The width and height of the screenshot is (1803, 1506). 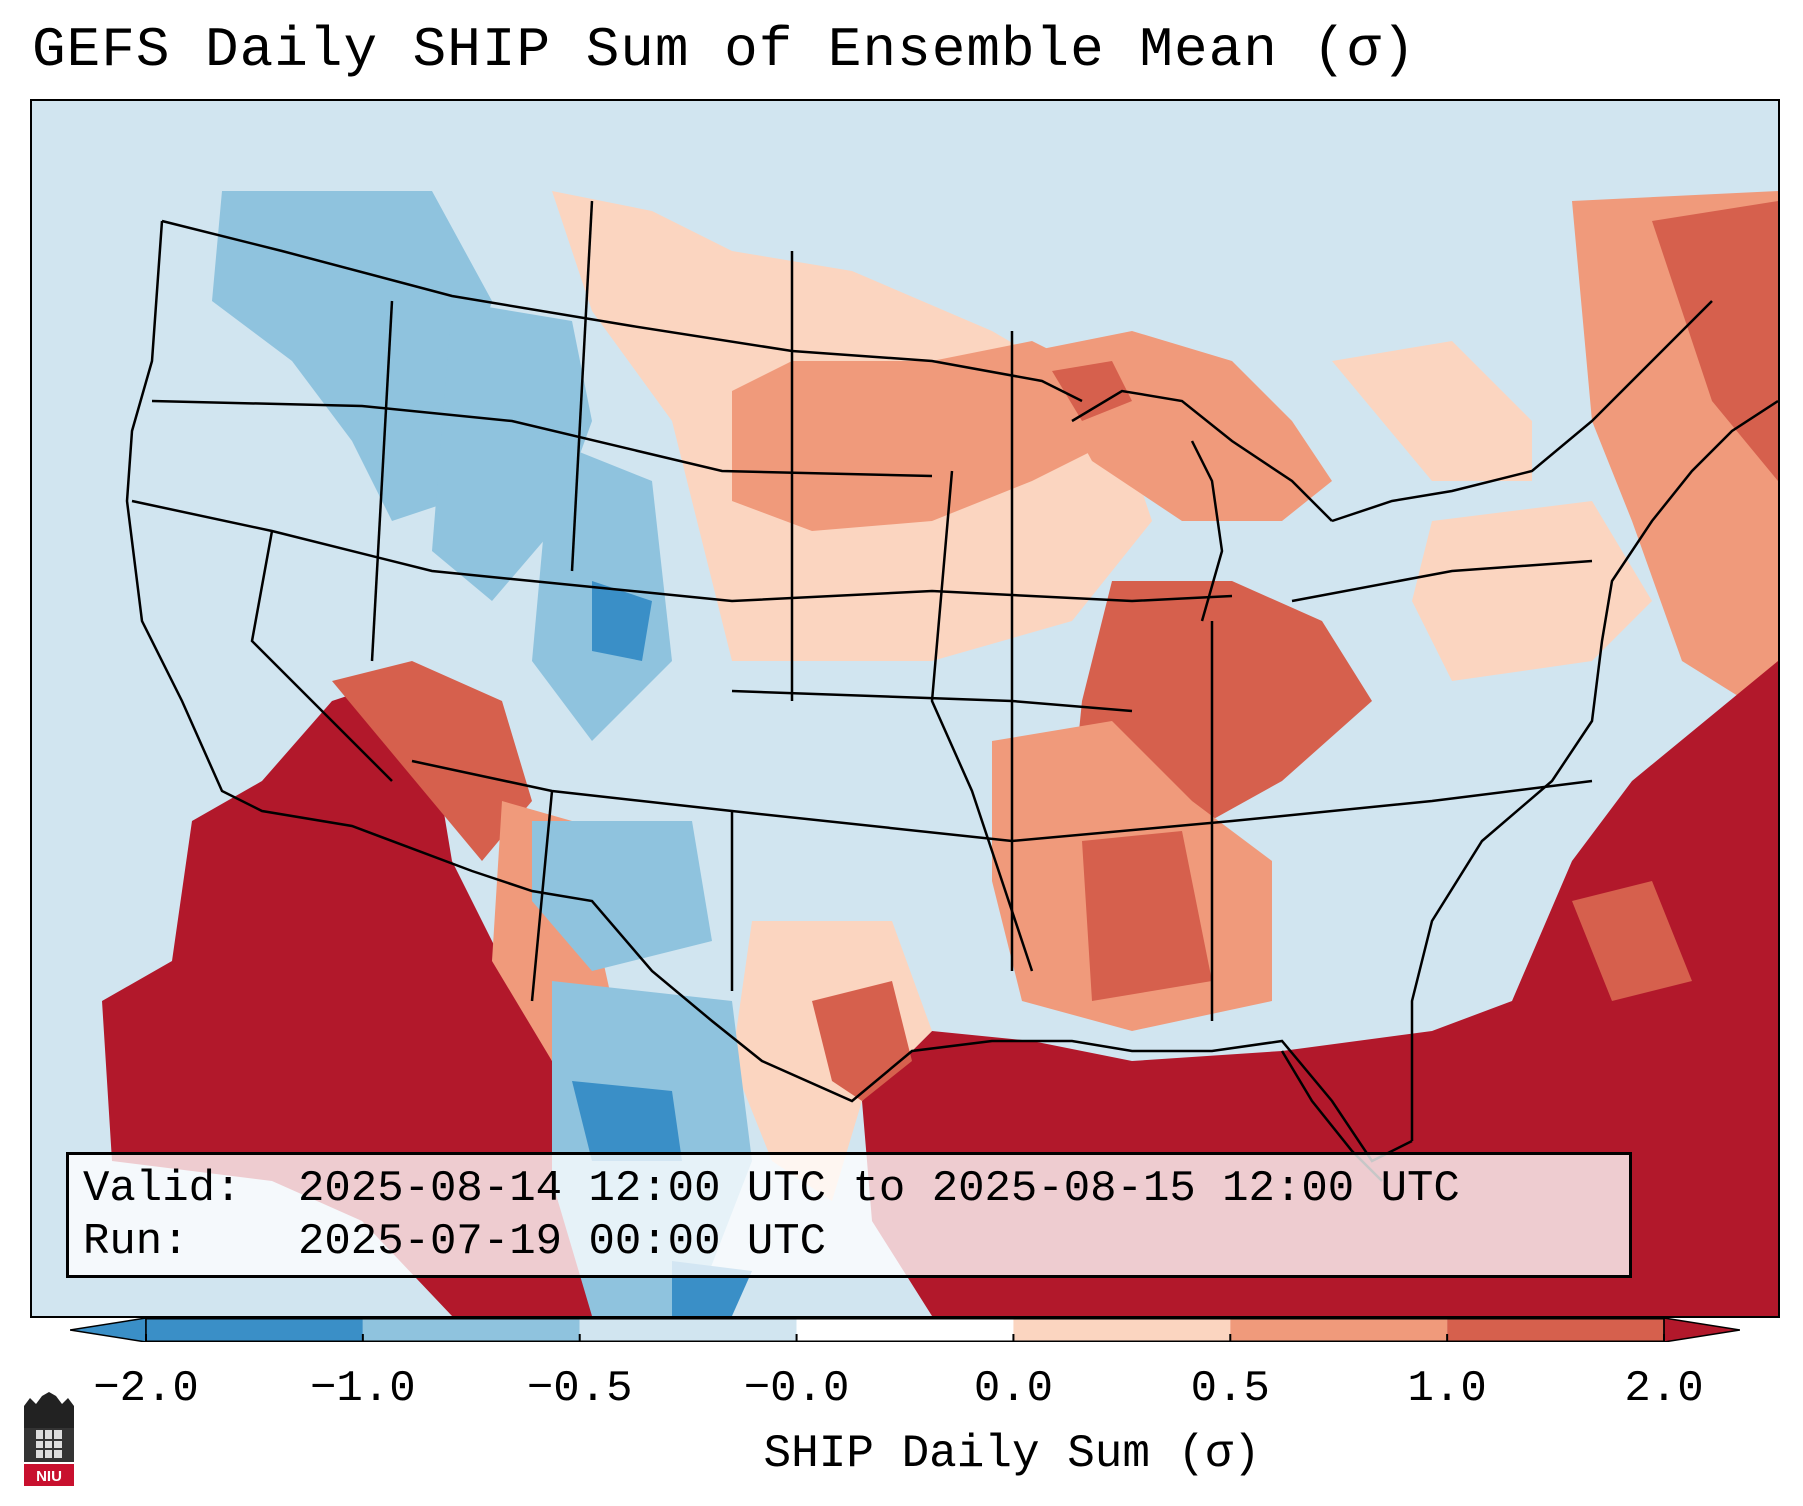 I want to click on mexico-strong-negative, so click(x=627, y=1121).